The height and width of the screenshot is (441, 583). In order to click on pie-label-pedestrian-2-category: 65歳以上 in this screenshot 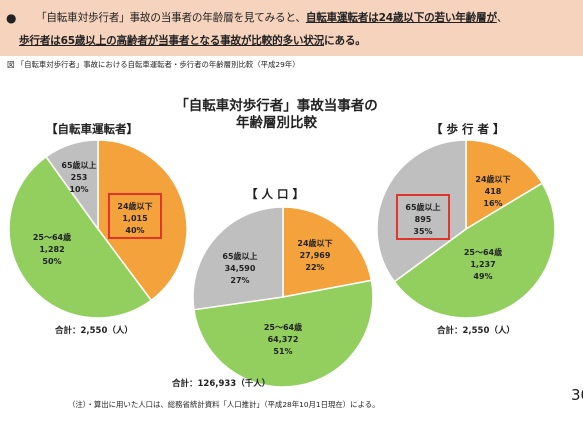, I will do `click(422, 207)`.